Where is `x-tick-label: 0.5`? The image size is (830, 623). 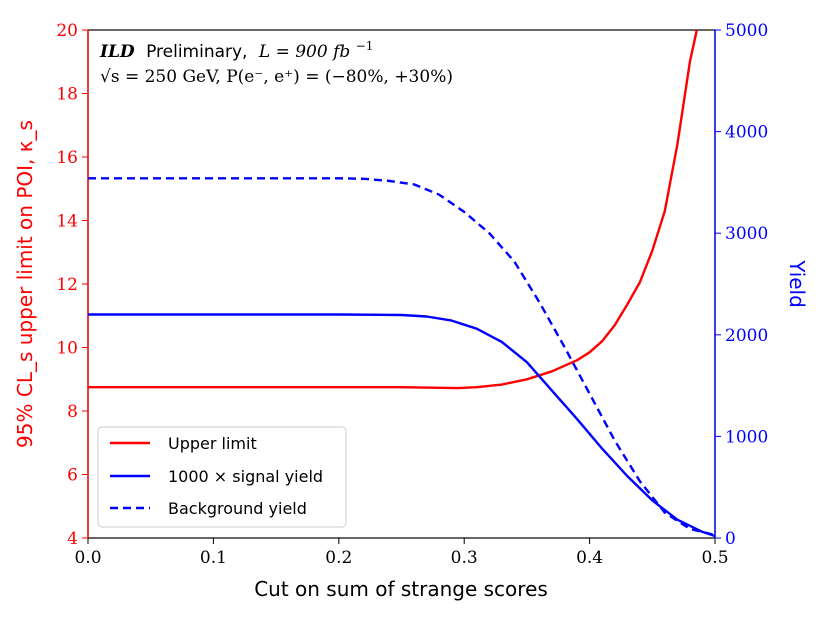
x-tick-label: 0.5 is located at coordinates (714, 558).